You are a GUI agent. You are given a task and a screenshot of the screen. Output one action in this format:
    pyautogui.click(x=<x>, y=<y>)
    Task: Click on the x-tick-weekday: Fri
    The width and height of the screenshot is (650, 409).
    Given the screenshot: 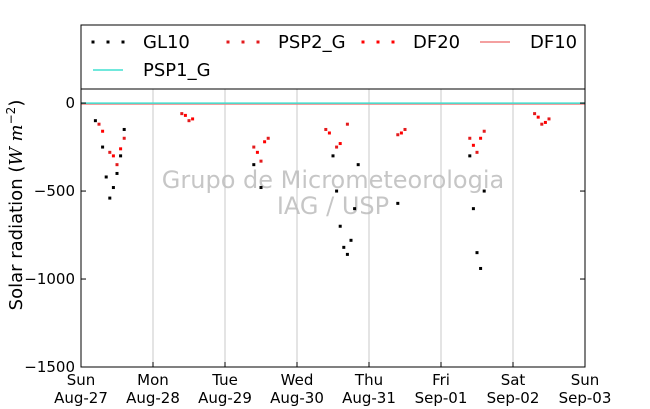 What is the action you would take?
    pyautogui.click(x=441, y=380)
    